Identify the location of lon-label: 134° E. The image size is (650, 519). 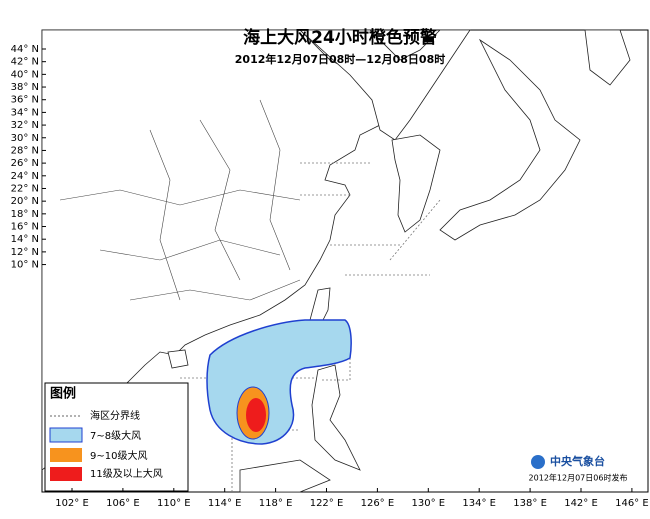
(479, 503).